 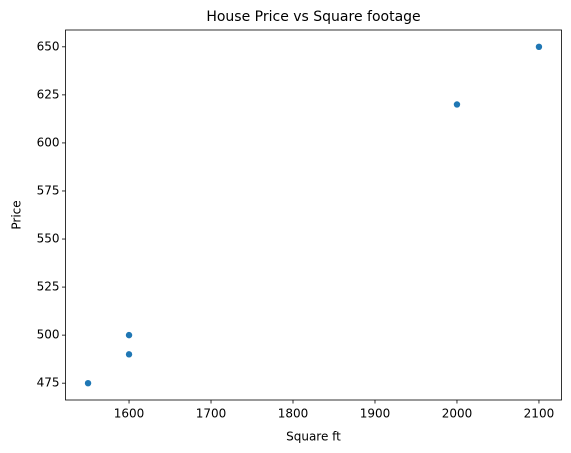 I want to click on x-tick-label: 1700, so click(x=211, y=414).